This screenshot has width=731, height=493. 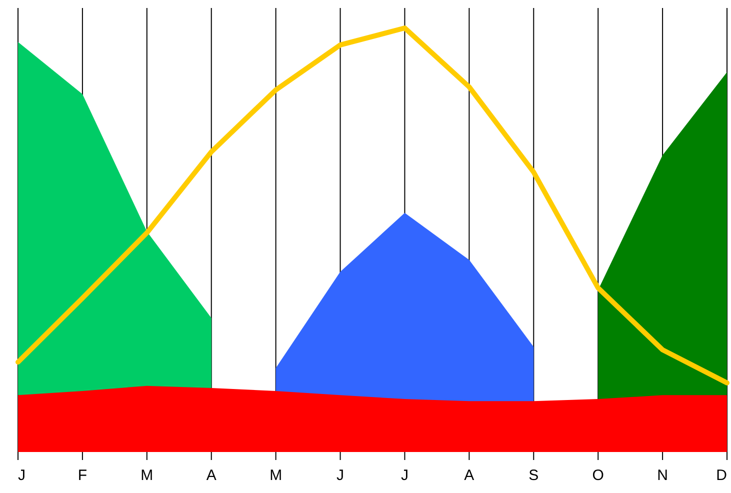 I want to click on x-tick-label: O, so click(x=598, y=475).